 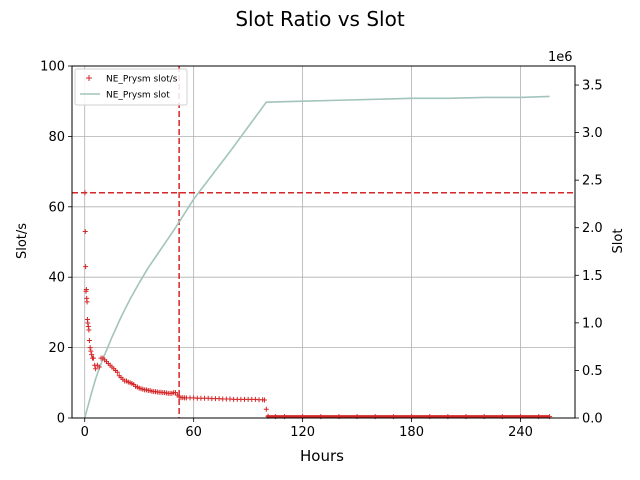 I want to click on y-left-tick-label: 80, so click(x=56, y=137).